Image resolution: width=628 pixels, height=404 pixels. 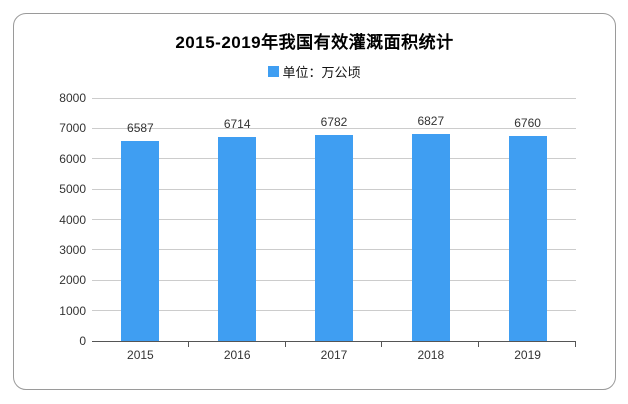 I want to click on bar-value-label: 6760, so click(x=527, y=122).